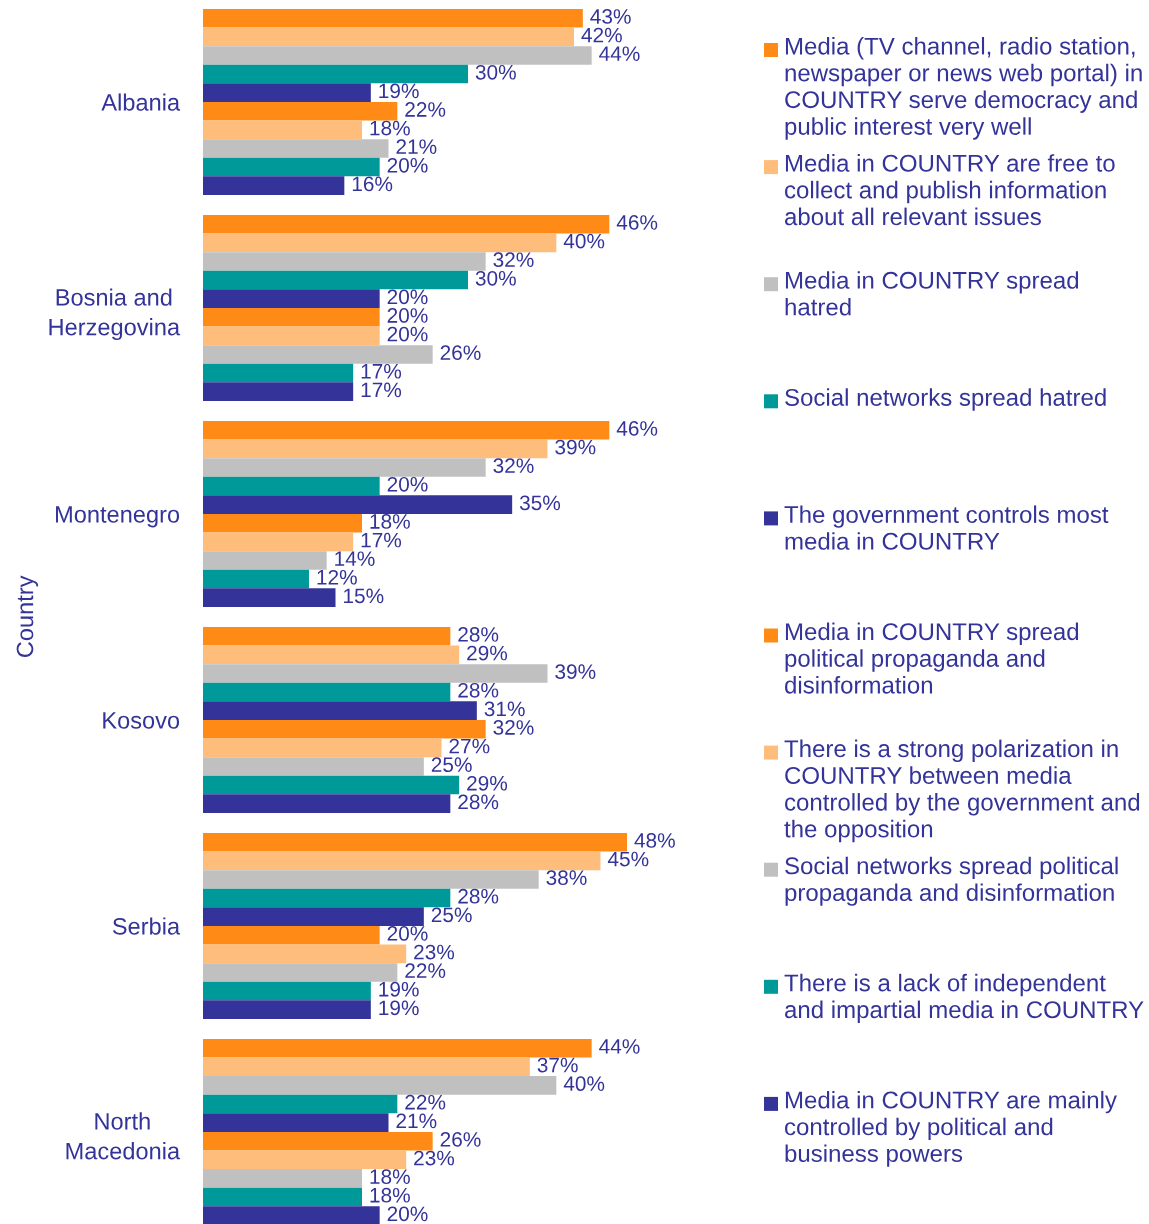 The image size is (1149, 1224). What do you see at coordinates (932, 658) in the screenshot?
I see `legend-label: Media in COUNTRY spread political propaganda and disinformation` at bounding box center [932, 658].